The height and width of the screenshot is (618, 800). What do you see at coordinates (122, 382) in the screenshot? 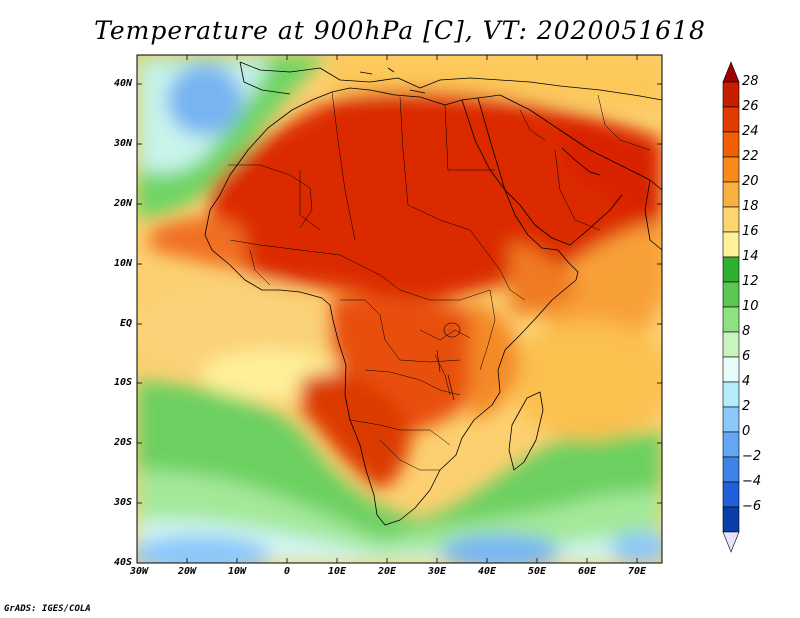
I see `lat-label-10s: 10S` at bounding box center [122, 382].